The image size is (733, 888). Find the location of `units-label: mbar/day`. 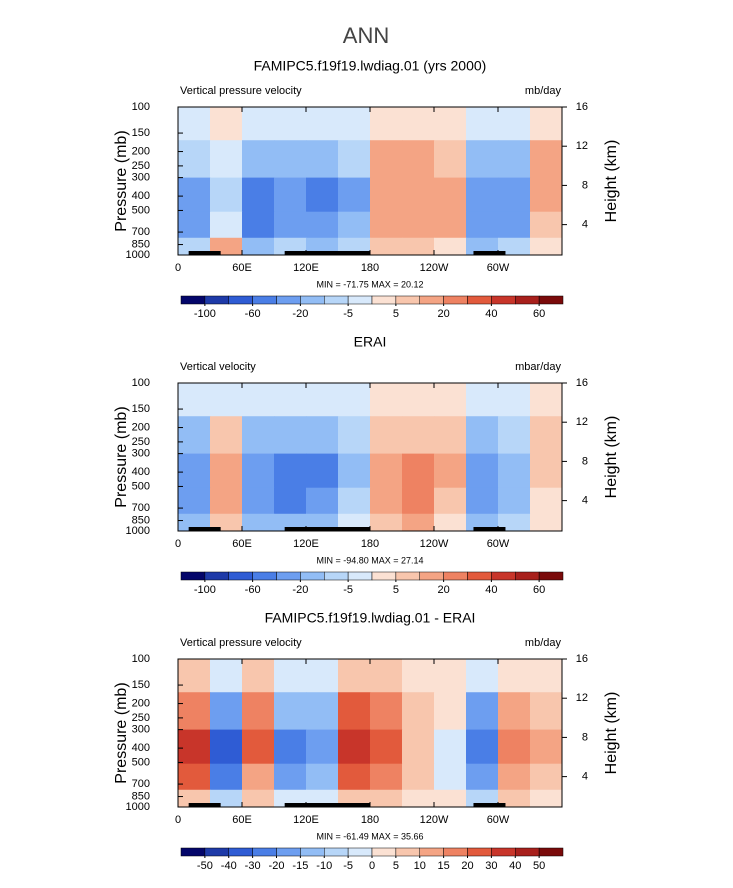

units-label: mbar/day is located at coordinates (538, 367).